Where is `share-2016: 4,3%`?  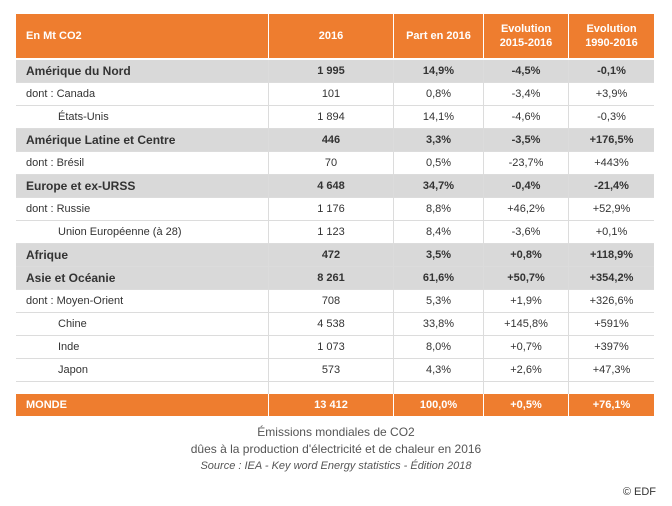 share-2016: 4,3% is located at coordinates (438, 370).